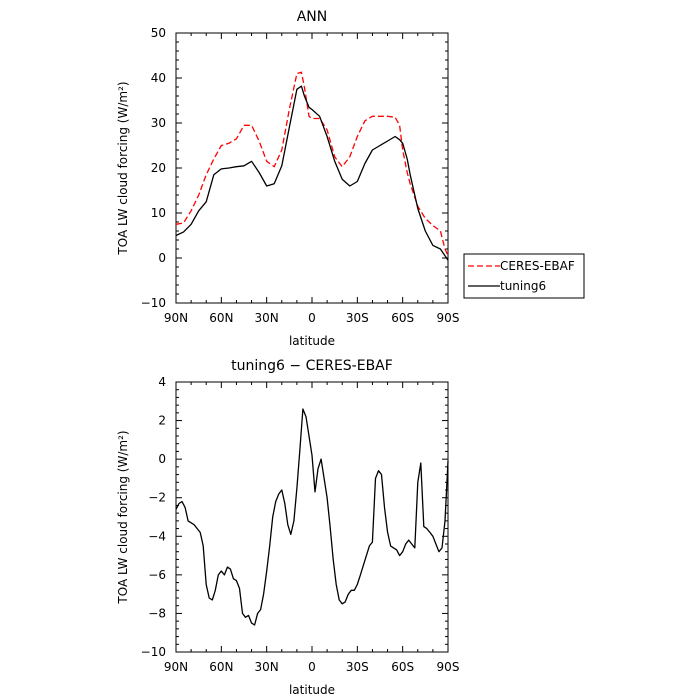  I want to click on legend-box, so click(524, 276).